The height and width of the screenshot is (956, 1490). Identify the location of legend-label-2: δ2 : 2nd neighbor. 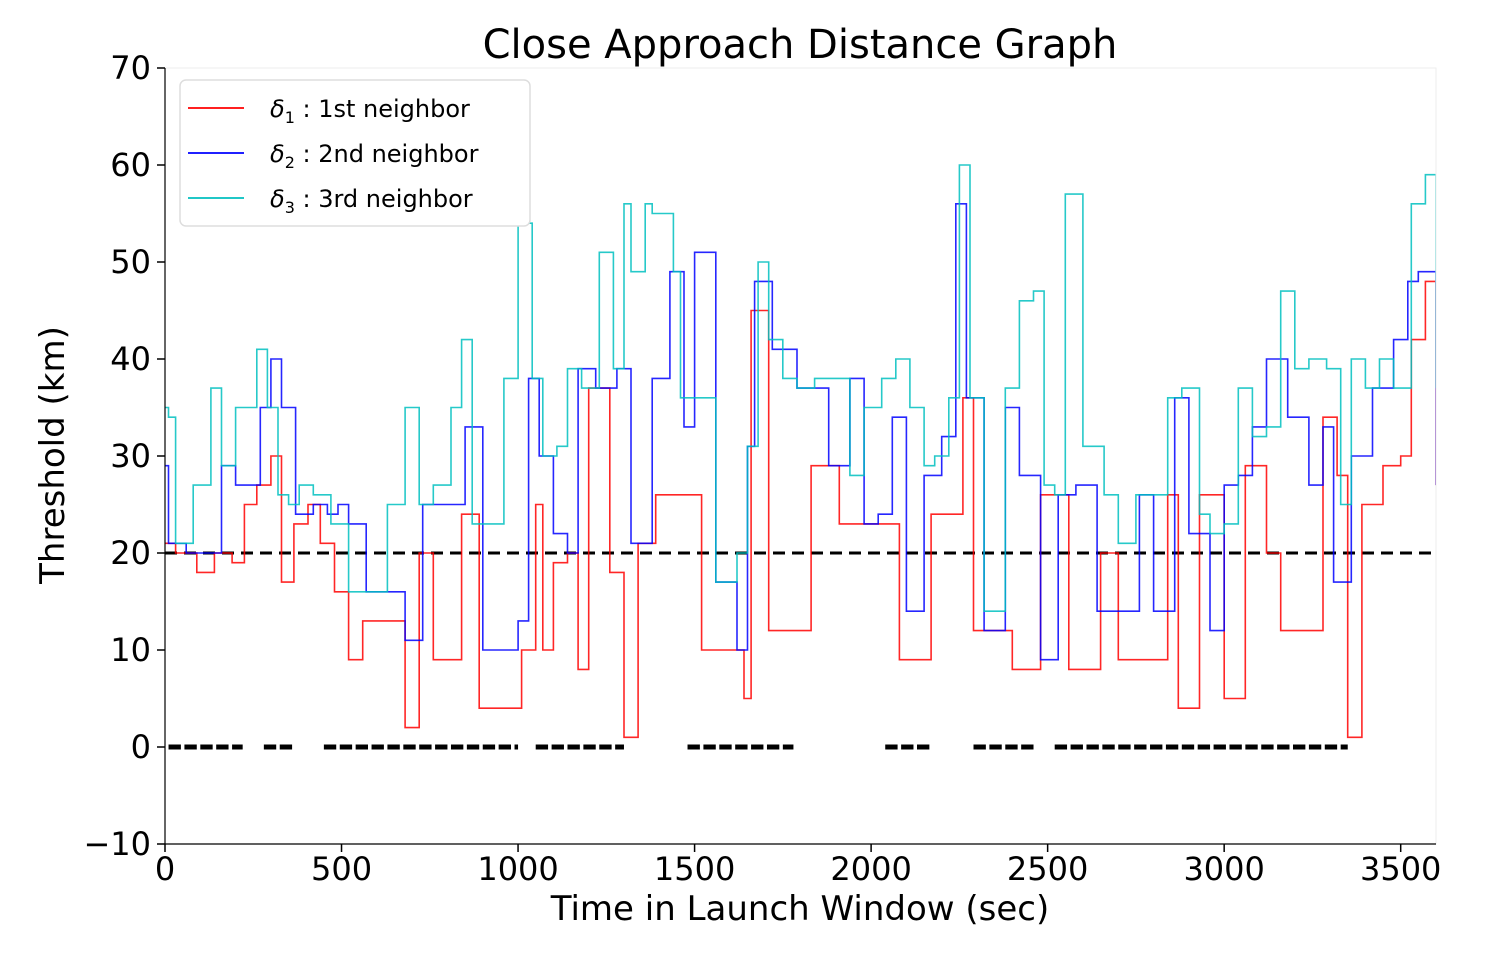
(374, 156).